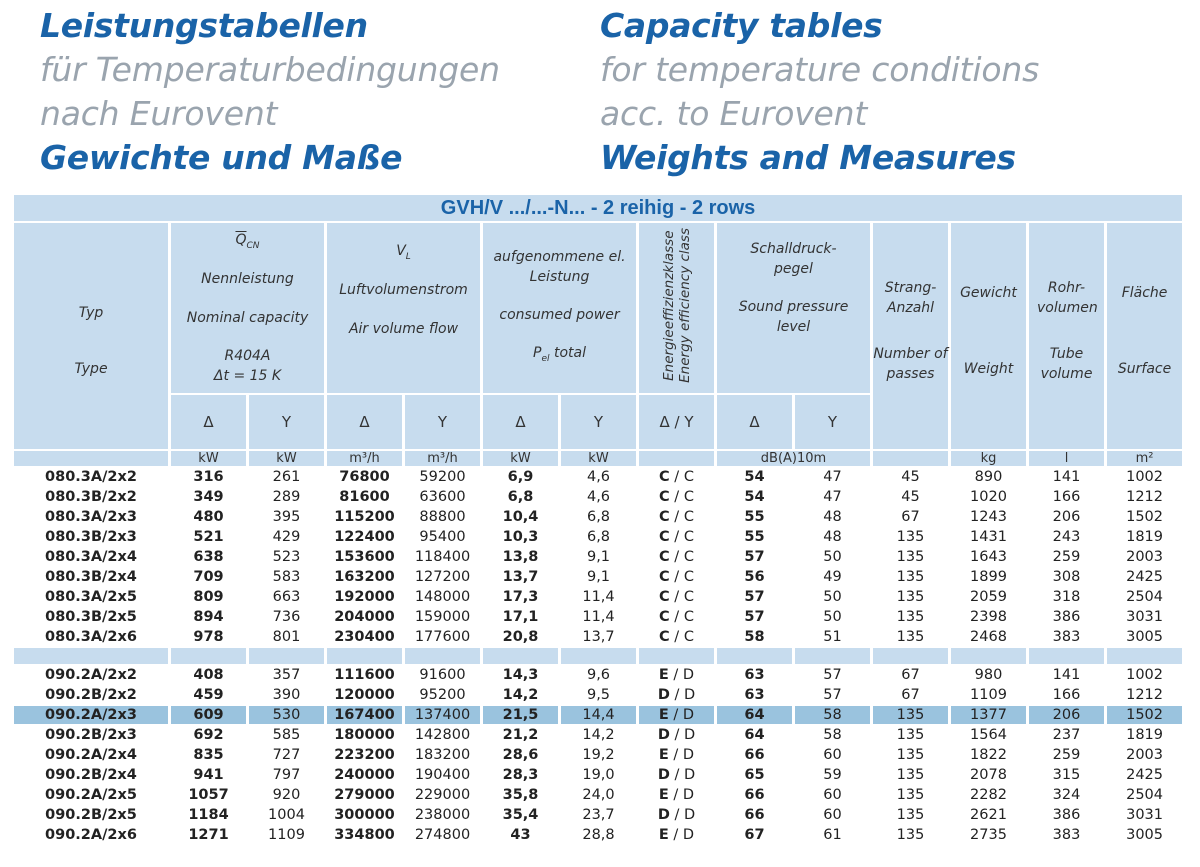 The height and width of the screenshot is (867, 1200). Describe the element at coordinates (364, 695) in the screenshot. I see `cell-air-delta: 120000` at that location.